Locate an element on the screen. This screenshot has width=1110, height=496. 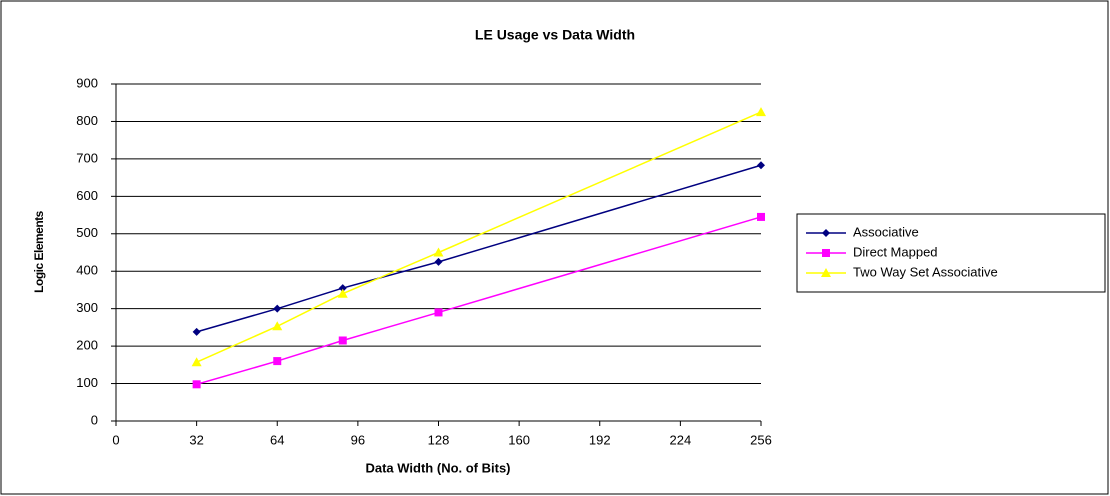
y-tick-label: 200 is located at coordinates (87, 345).